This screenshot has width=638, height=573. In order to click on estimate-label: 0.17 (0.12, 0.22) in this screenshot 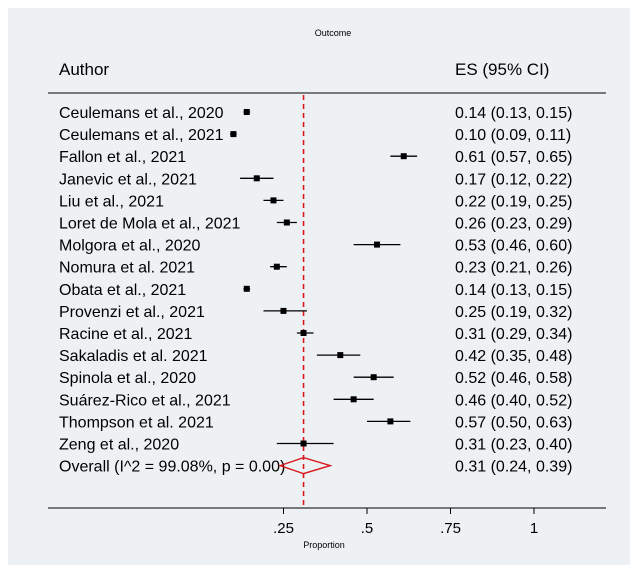, I will do `click(513, 179)`.